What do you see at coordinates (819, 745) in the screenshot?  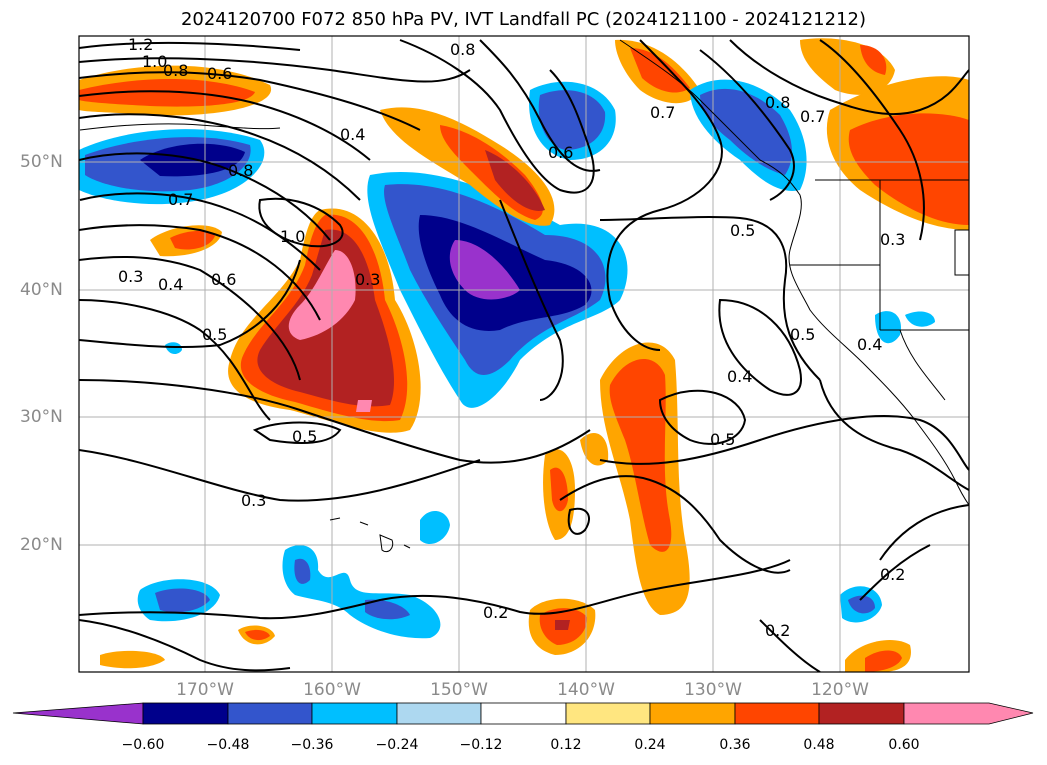 I see `colorbar-tick-label: 0.48` at bounding box center [819, 745].